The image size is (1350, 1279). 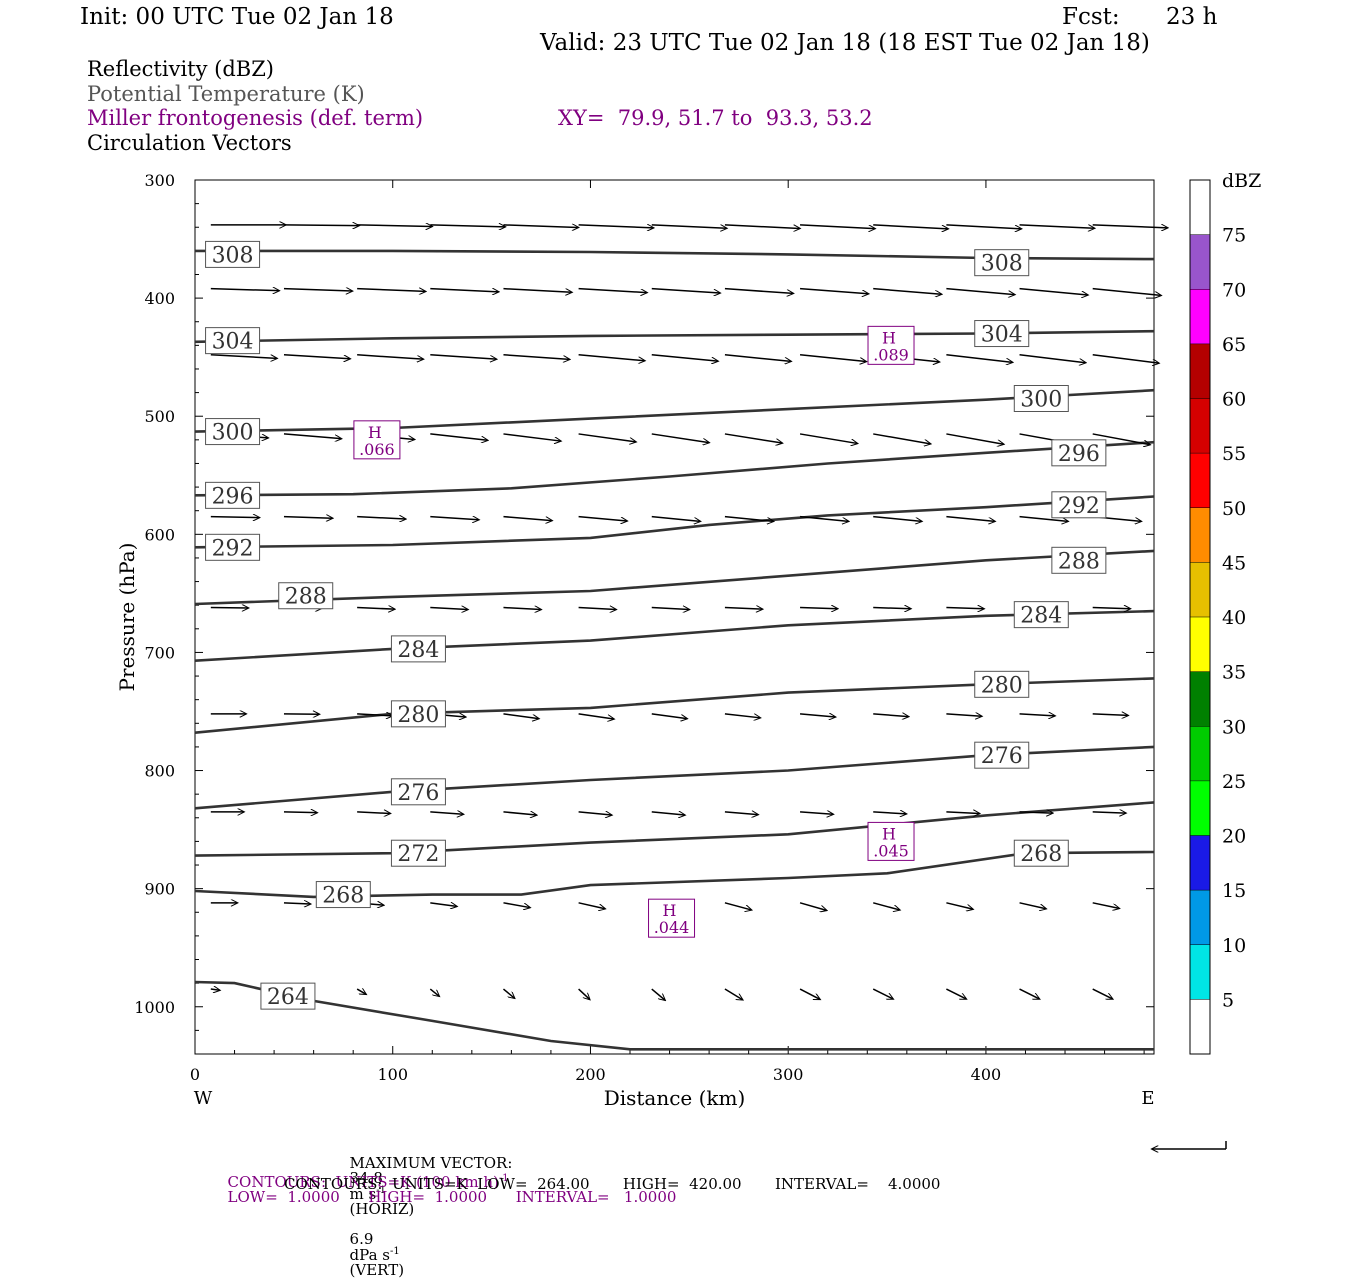 I want to click on frontogenesis-max-value: .045, so click(x=891, y=850).